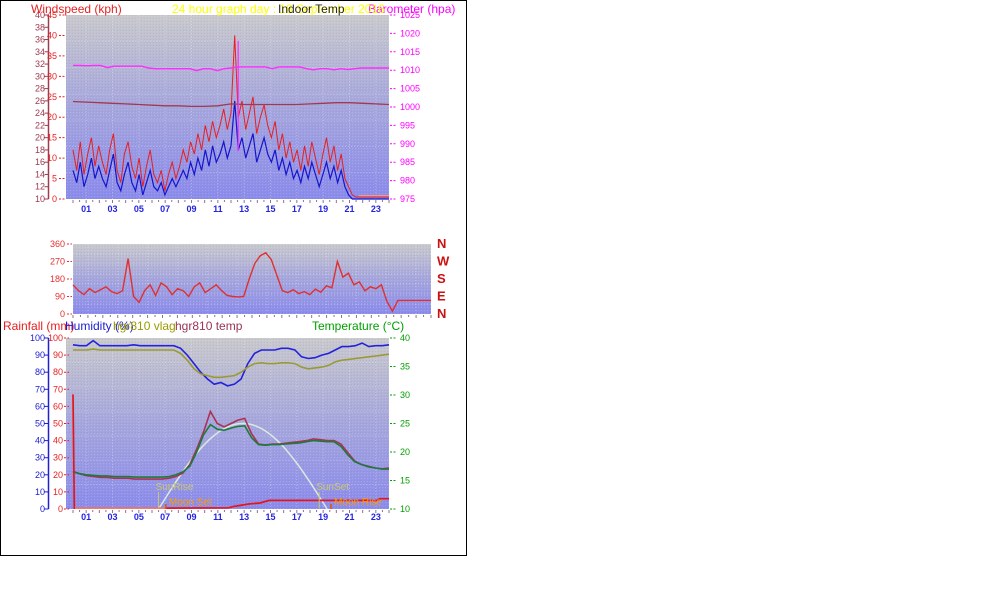 The height and width of the screenshot is (615, 1008). I want to click on axis-tick-label: 1025, so click(410, 15).